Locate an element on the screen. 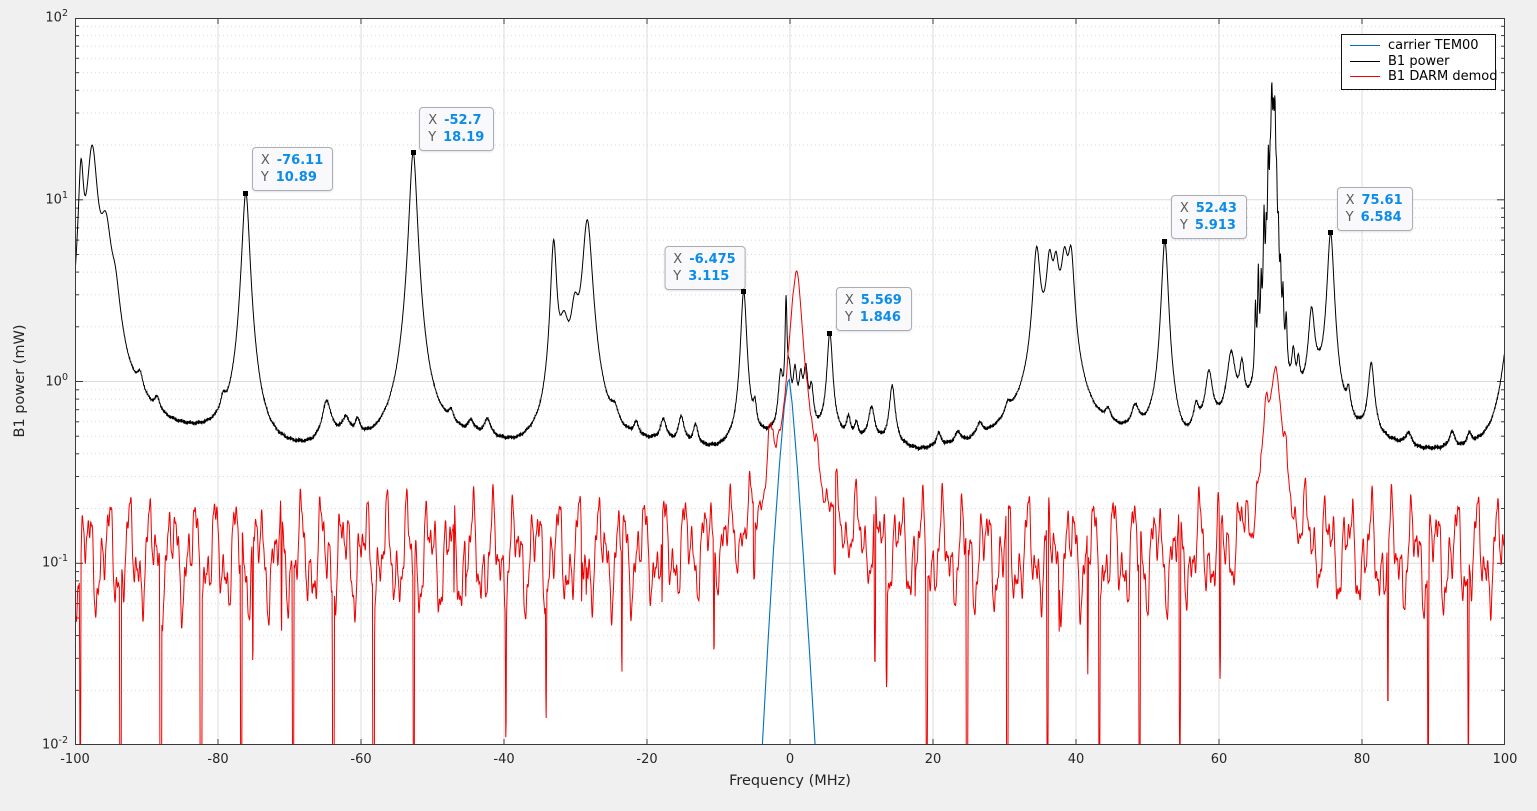 The image size is (1537, 811). datatip-y-value: 6.584 is located at coordinates (1381, 217).